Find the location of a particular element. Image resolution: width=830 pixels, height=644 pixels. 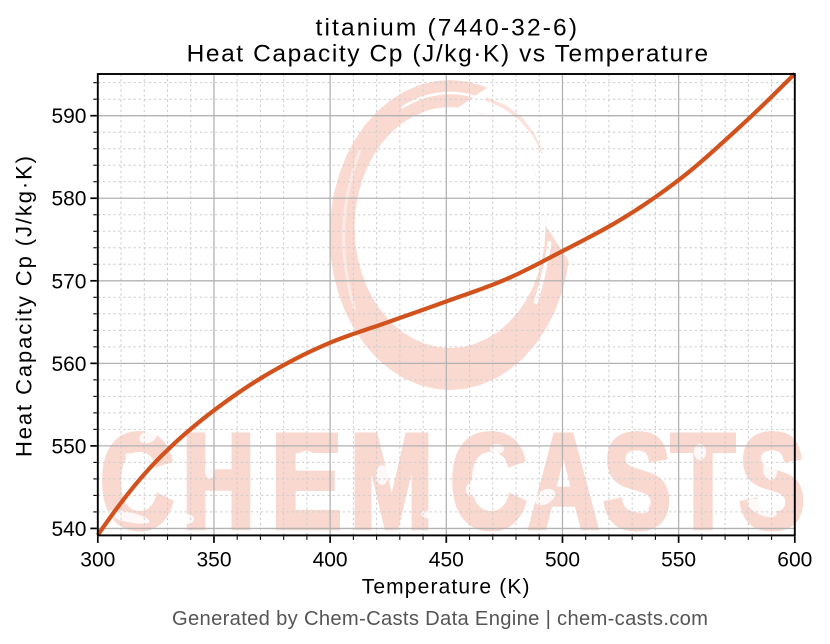

svg-text: 450 is located at coordinates (446, 560).